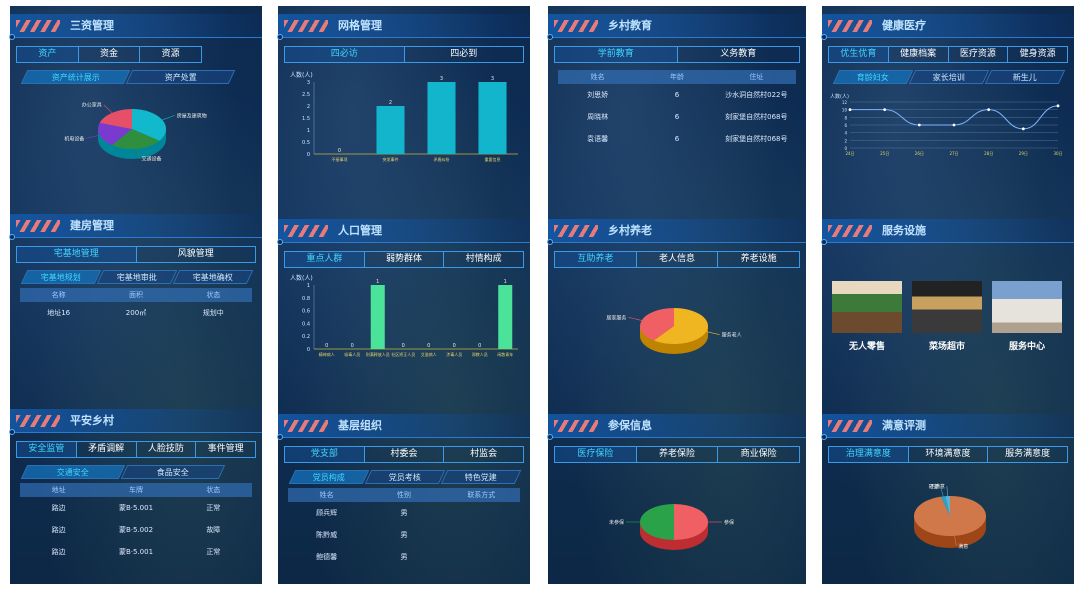  I want to click on subtab-childbearing-women: 育龄妇女, so click(873, 77).